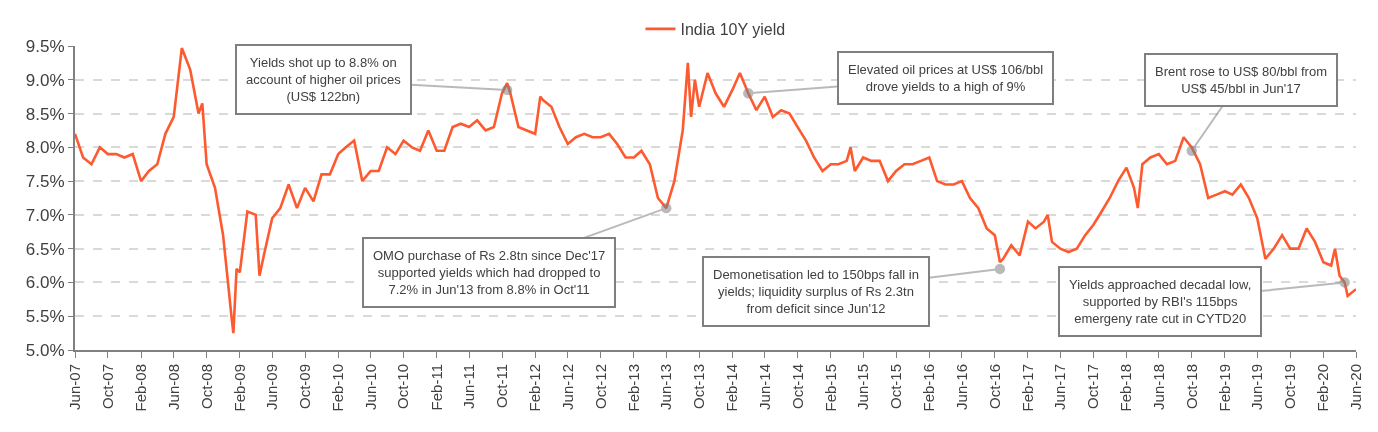 The image size is (1378, 432). Describe the element at coordinates (699, 387) in the screenshot. I see `x-tick-label: Oct-13` at that location.